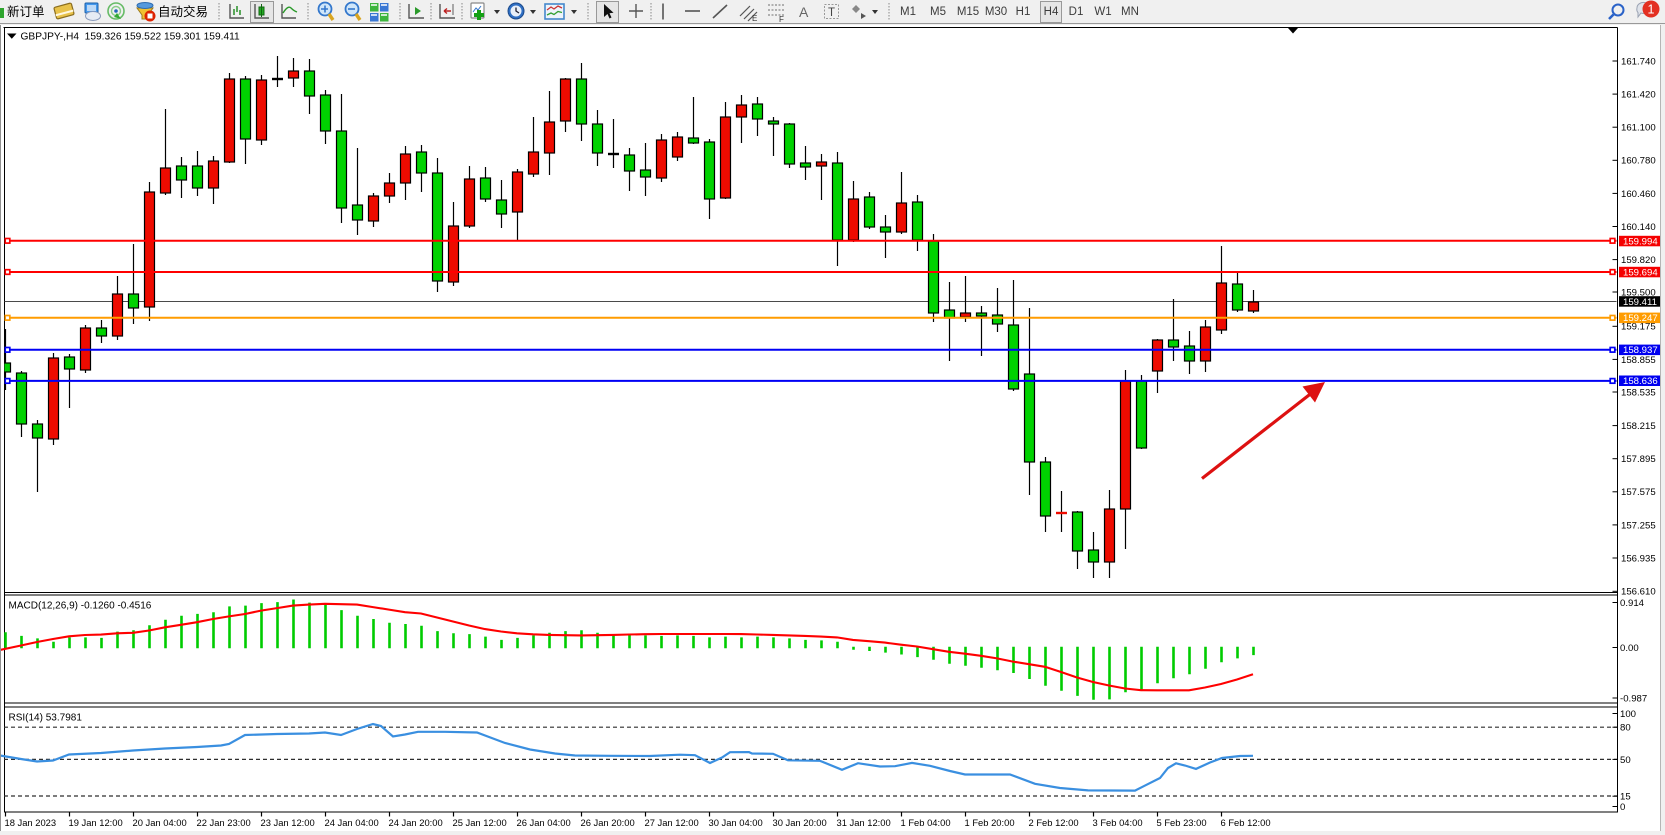  I want to click on svg-text: M1, so click(908, 12).